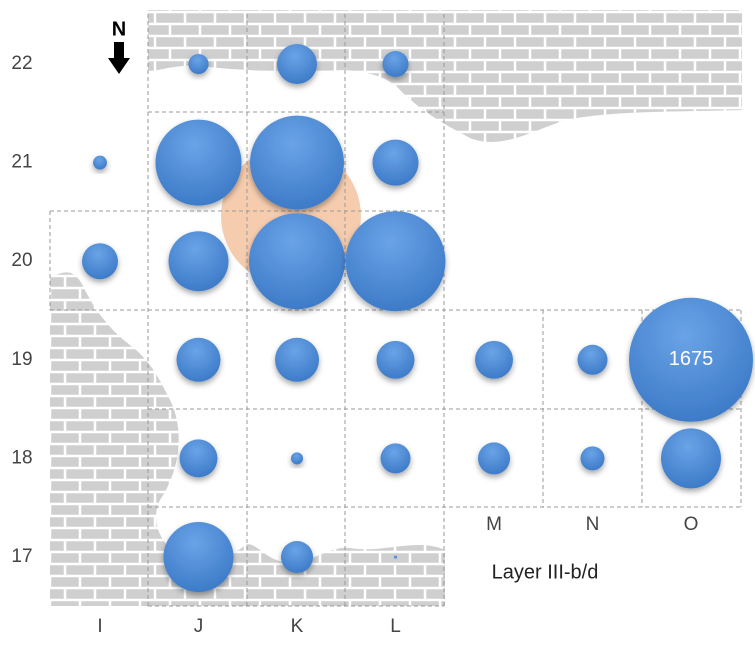 The width and height of the screenshot is (755, 646). I want to click on data-label: 1675, so click(691, 359).